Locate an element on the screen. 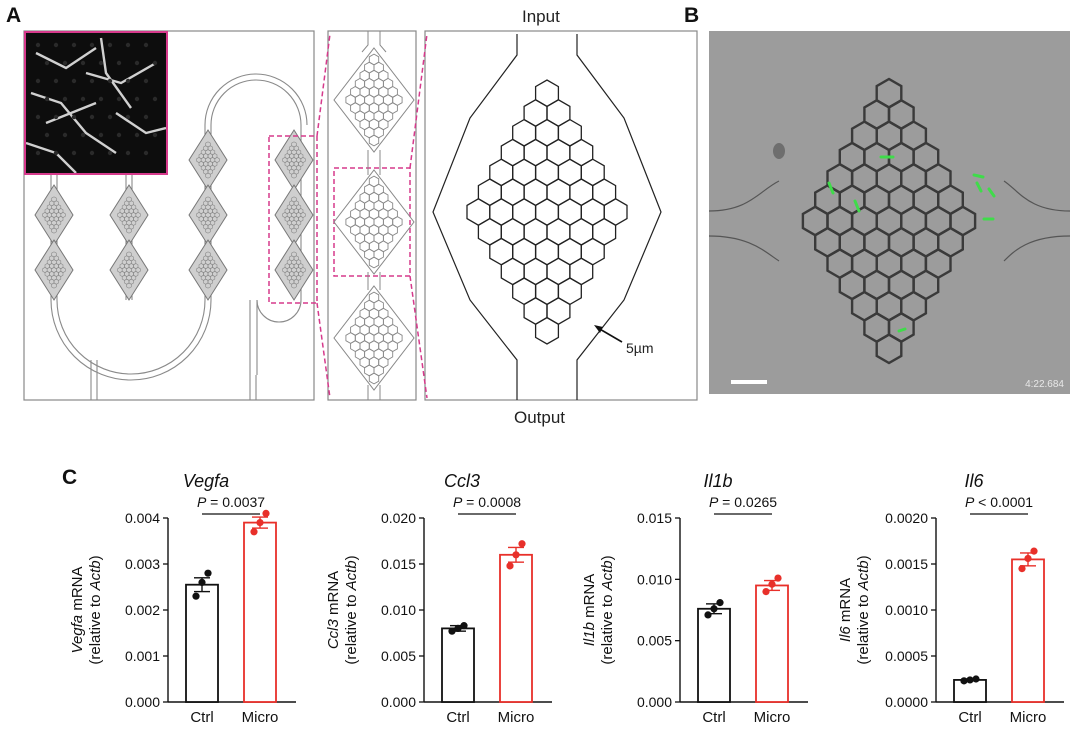  p-value-label: P = 0.0037 is located at coordinates (231, 502).